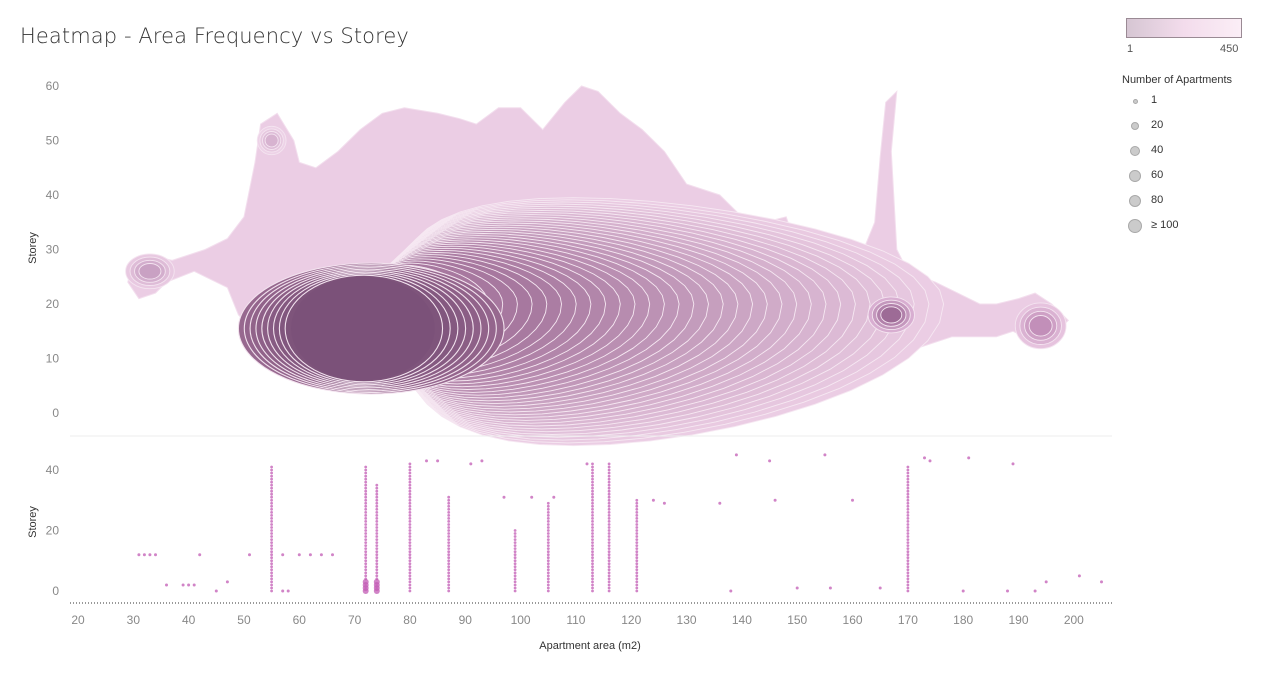  Describe the element at coordinates (466, 620) in the screenshot. I see `x-tick: 90` at that location.